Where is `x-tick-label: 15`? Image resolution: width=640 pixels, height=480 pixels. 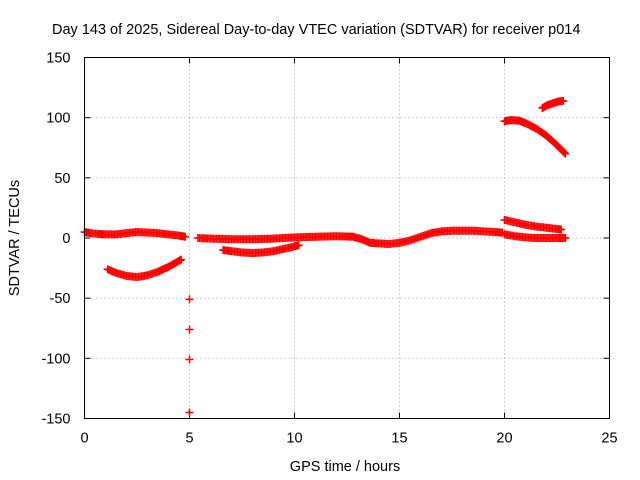 x-tick-label: 15 is located at coordinates (399, 439).